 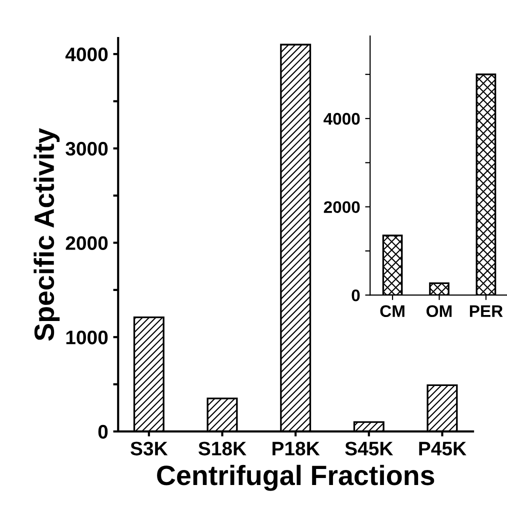 What do you see at coordinates (47, 234) in the screenshot?
I see `y-axis-title: Specific Activity` at bounding box center [47, 234].